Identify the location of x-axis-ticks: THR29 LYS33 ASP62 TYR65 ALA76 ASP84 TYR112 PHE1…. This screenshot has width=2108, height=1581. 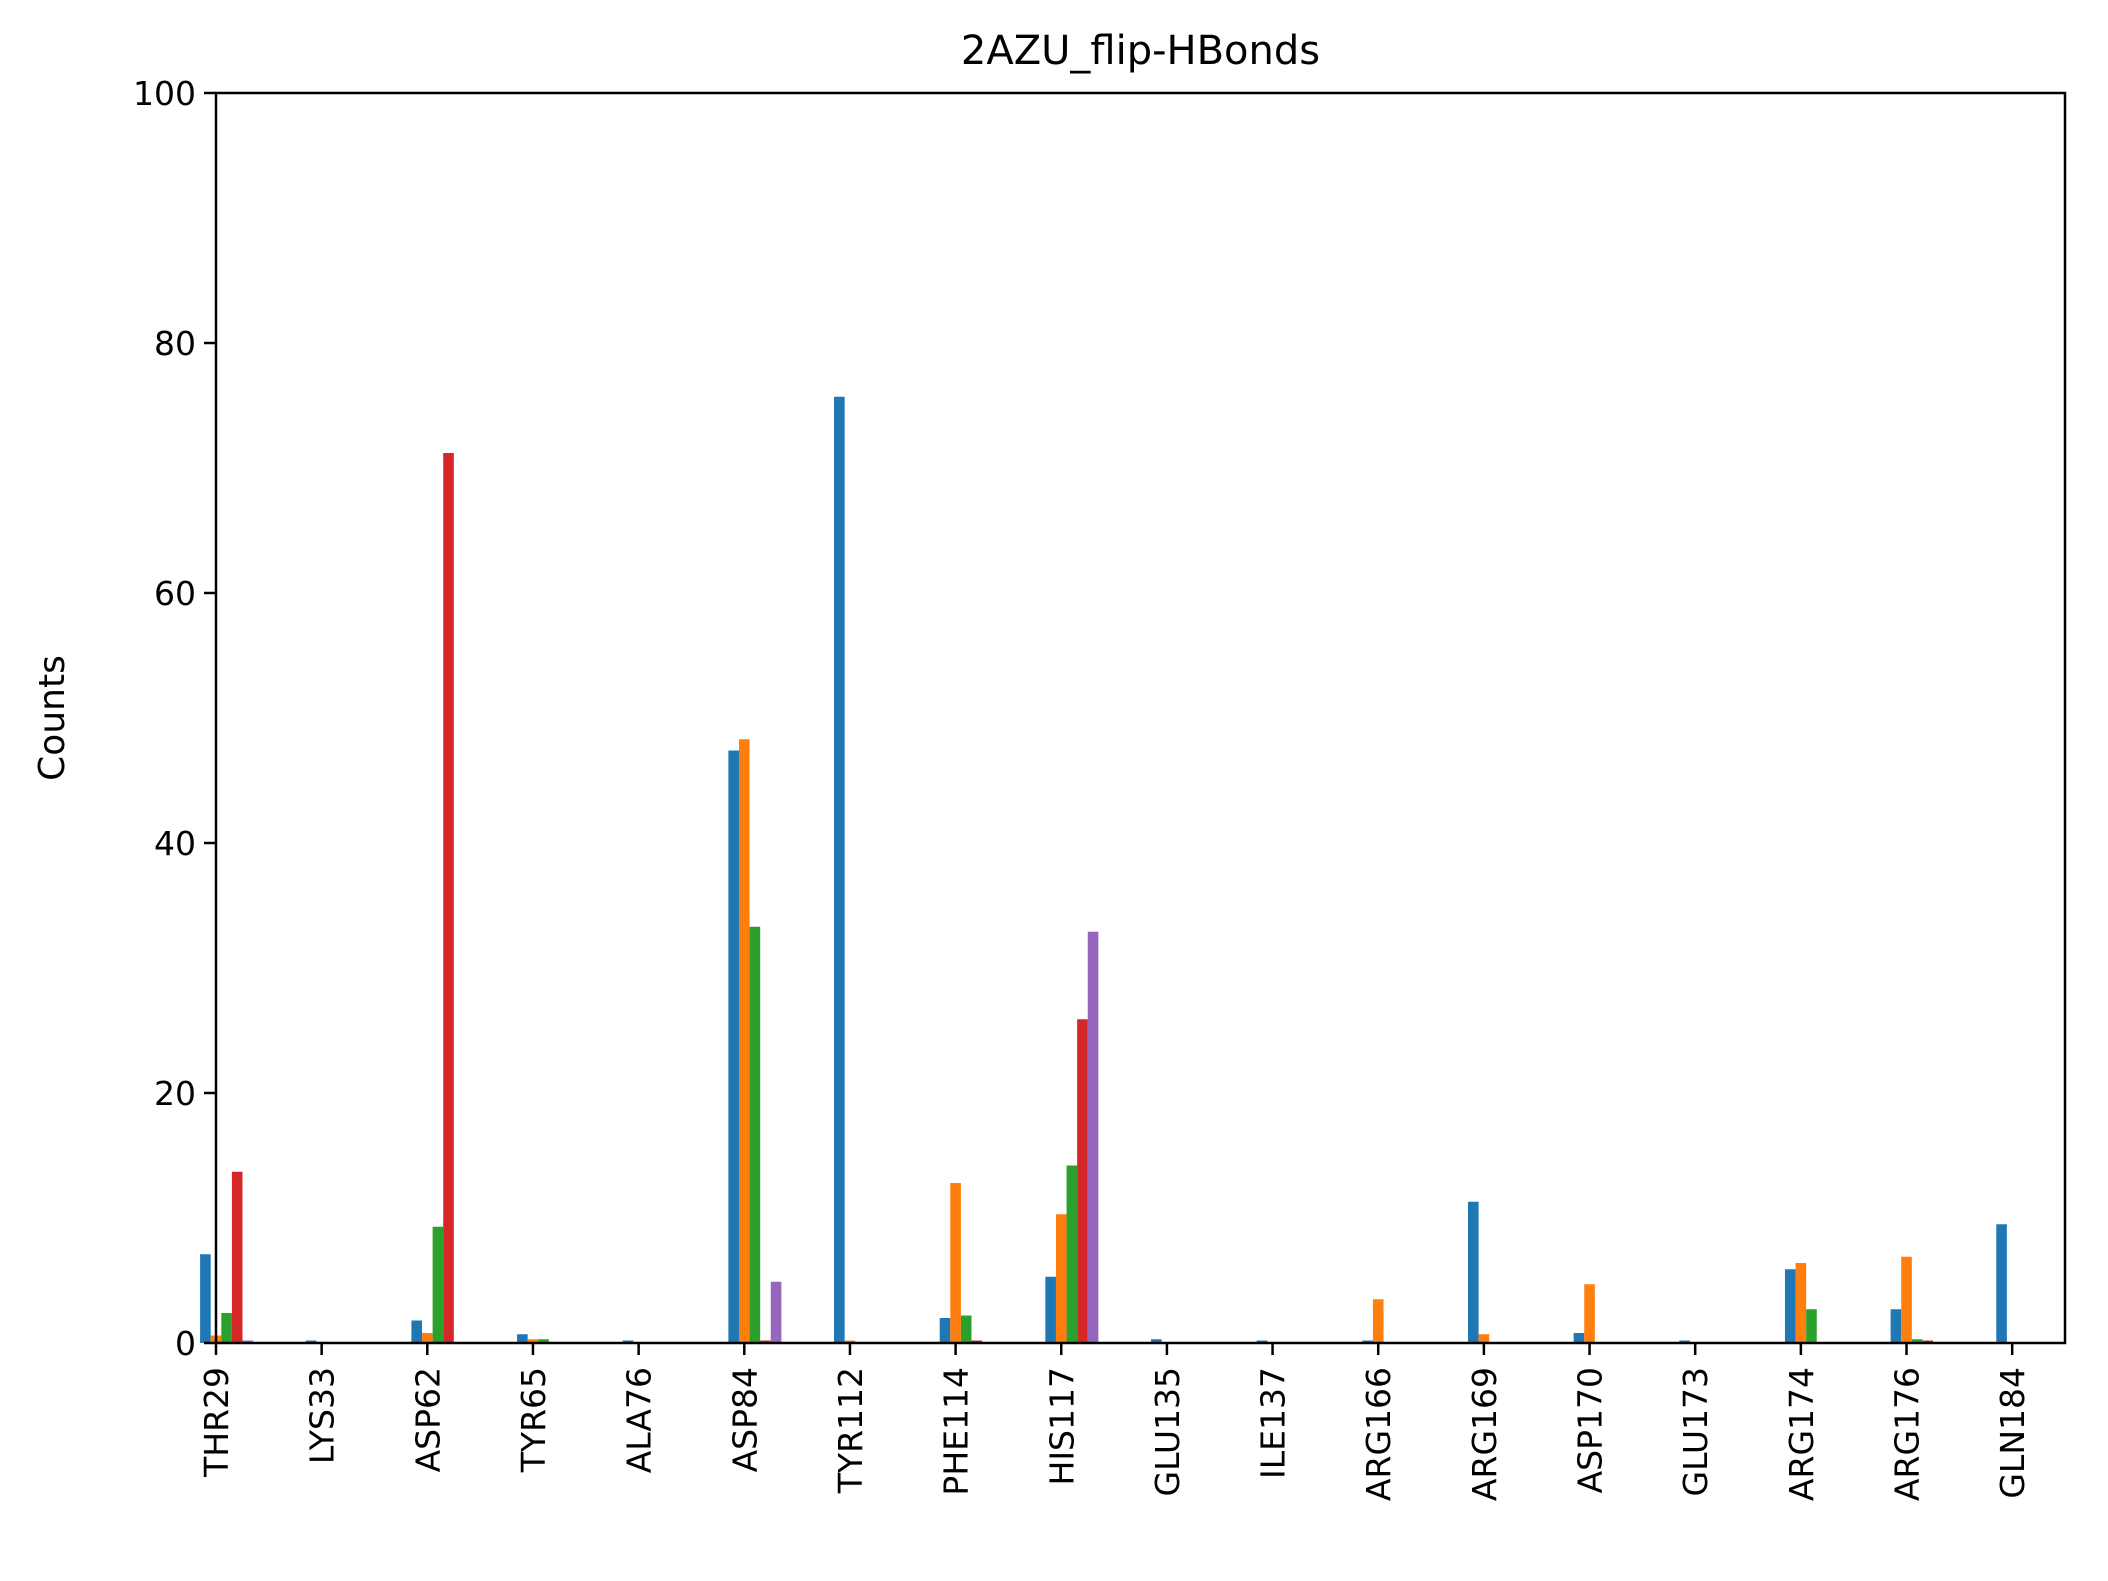
(1114, 1422).